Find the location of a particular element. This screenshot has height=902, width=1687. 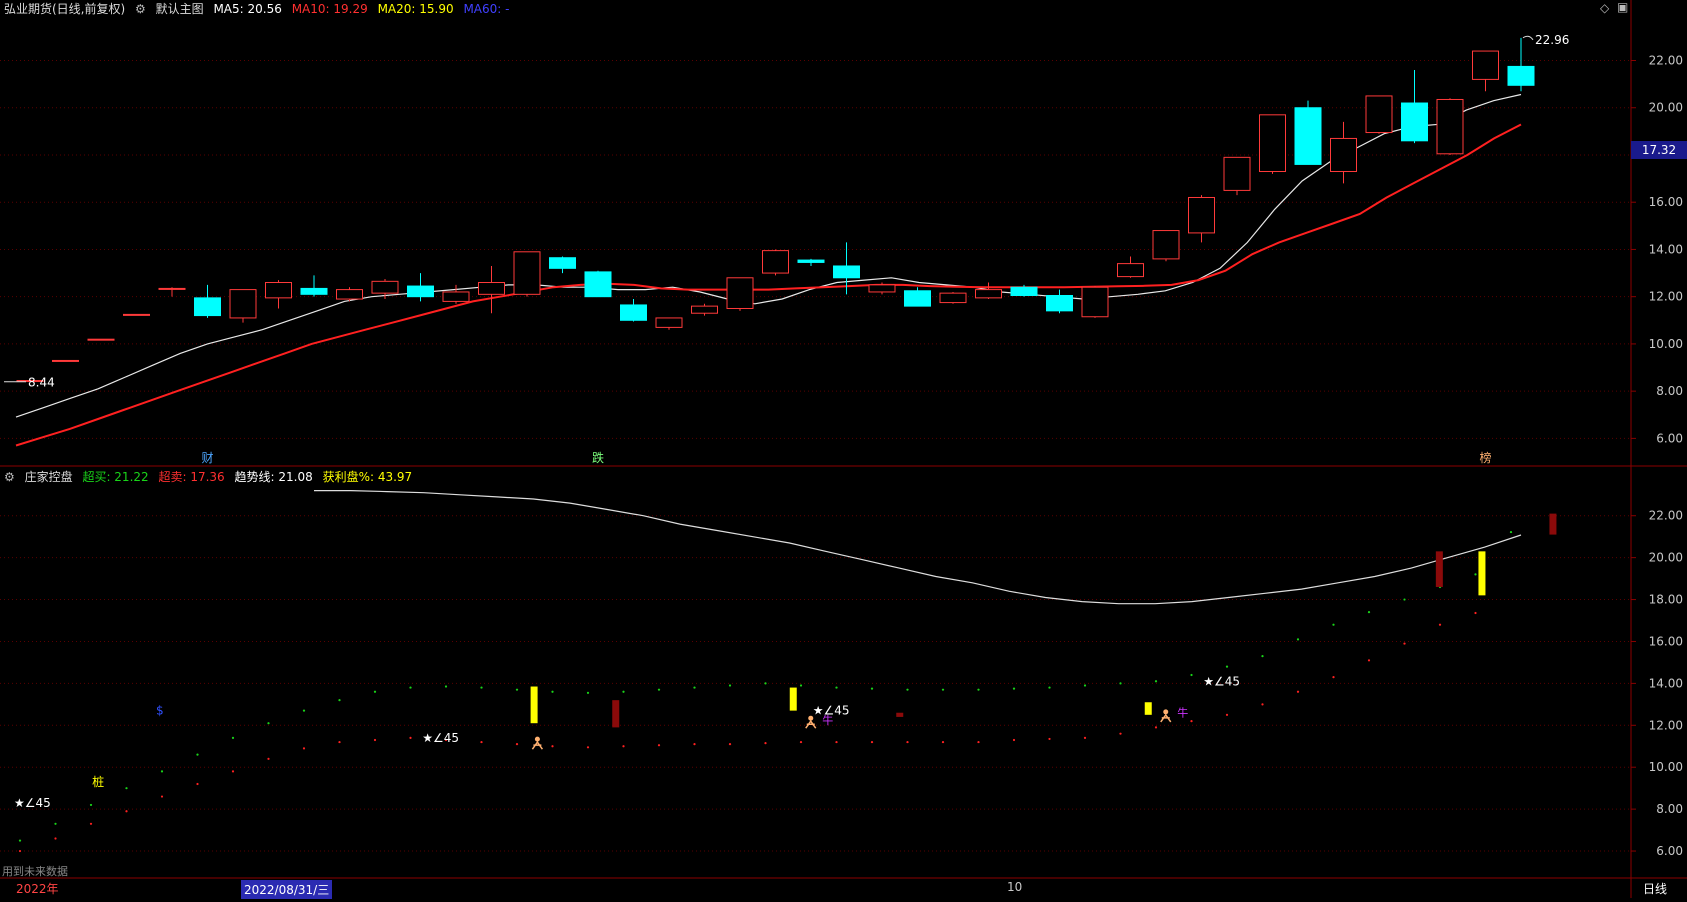

chart-label: 默认主图 is located at coordinates (179, 9).